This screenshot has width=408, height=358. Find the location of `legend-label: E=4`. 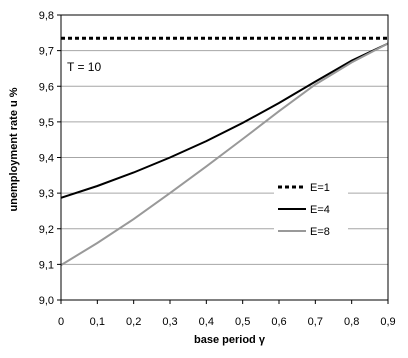

legend-label: E=4 is located at coordinates (320, 210).